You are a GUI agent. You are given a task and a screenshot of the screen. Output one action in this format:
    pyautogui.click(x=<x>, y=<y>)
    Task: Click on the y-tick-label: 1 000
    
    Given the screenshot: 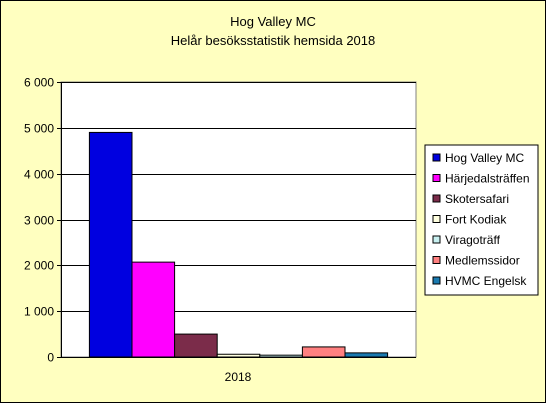 What is the action you would take?
    pyautogui.click(x=39, y=312)
    